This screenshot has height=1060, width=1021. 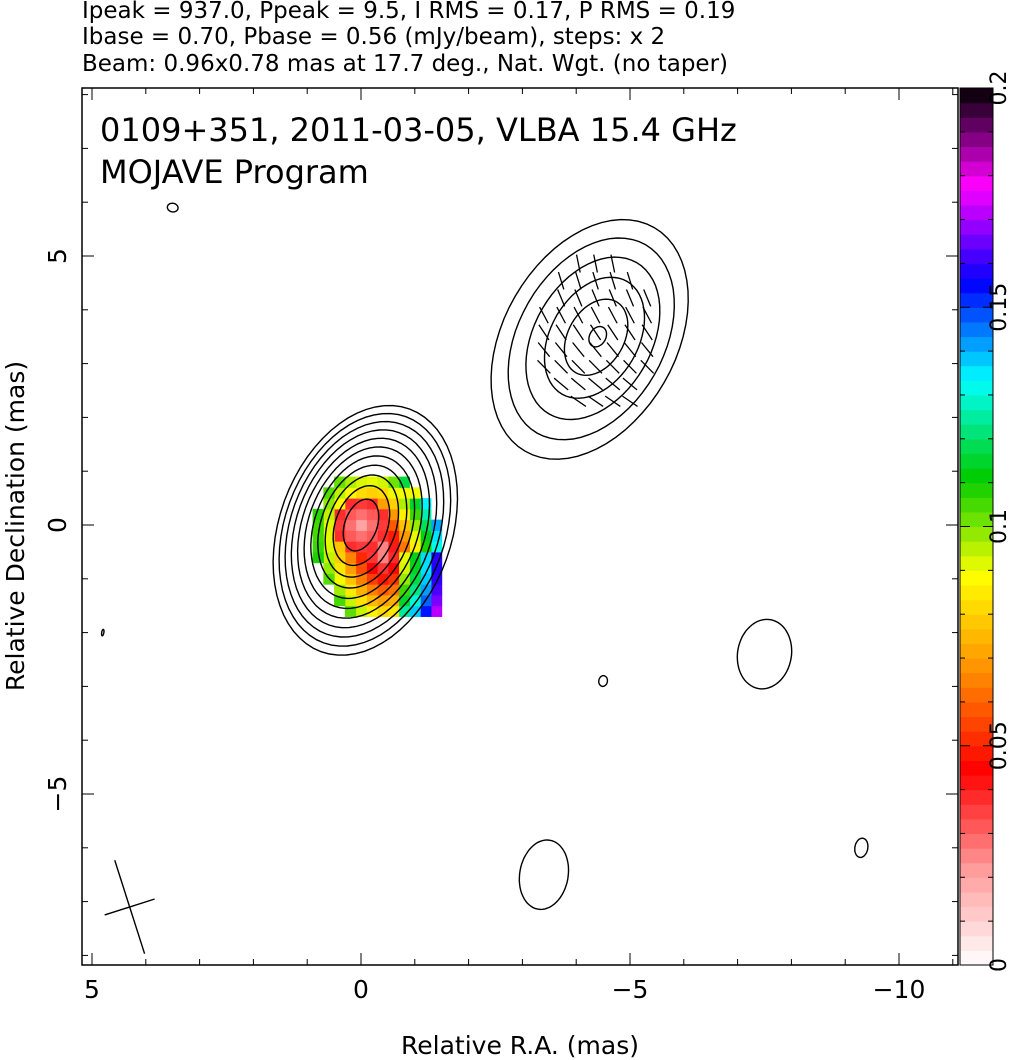 I want to click on y-tick-label: 5, so click(x=57, y=256).